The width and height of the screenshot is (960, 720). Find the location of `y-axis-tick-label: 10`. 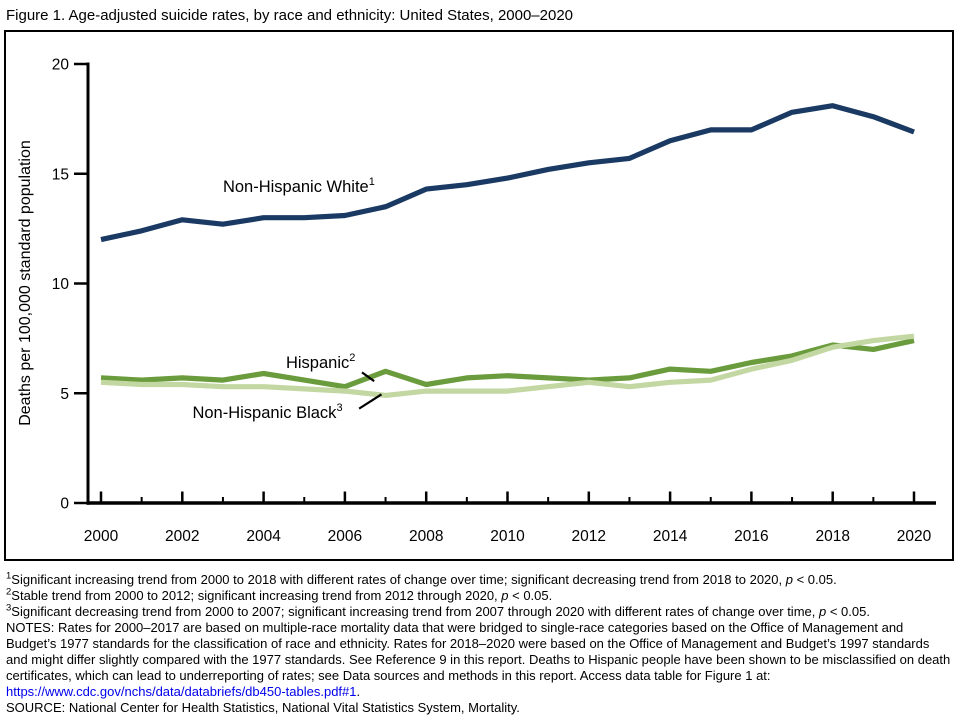

y-axis-tick-label: 10 is located at coordinates (61, 284).